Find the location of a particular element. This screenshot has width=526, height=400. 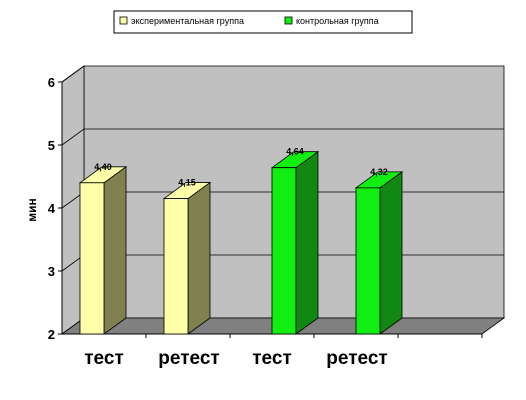

x-axis-labels: тест ретест тест ретест is located at coordinates (283, 351).